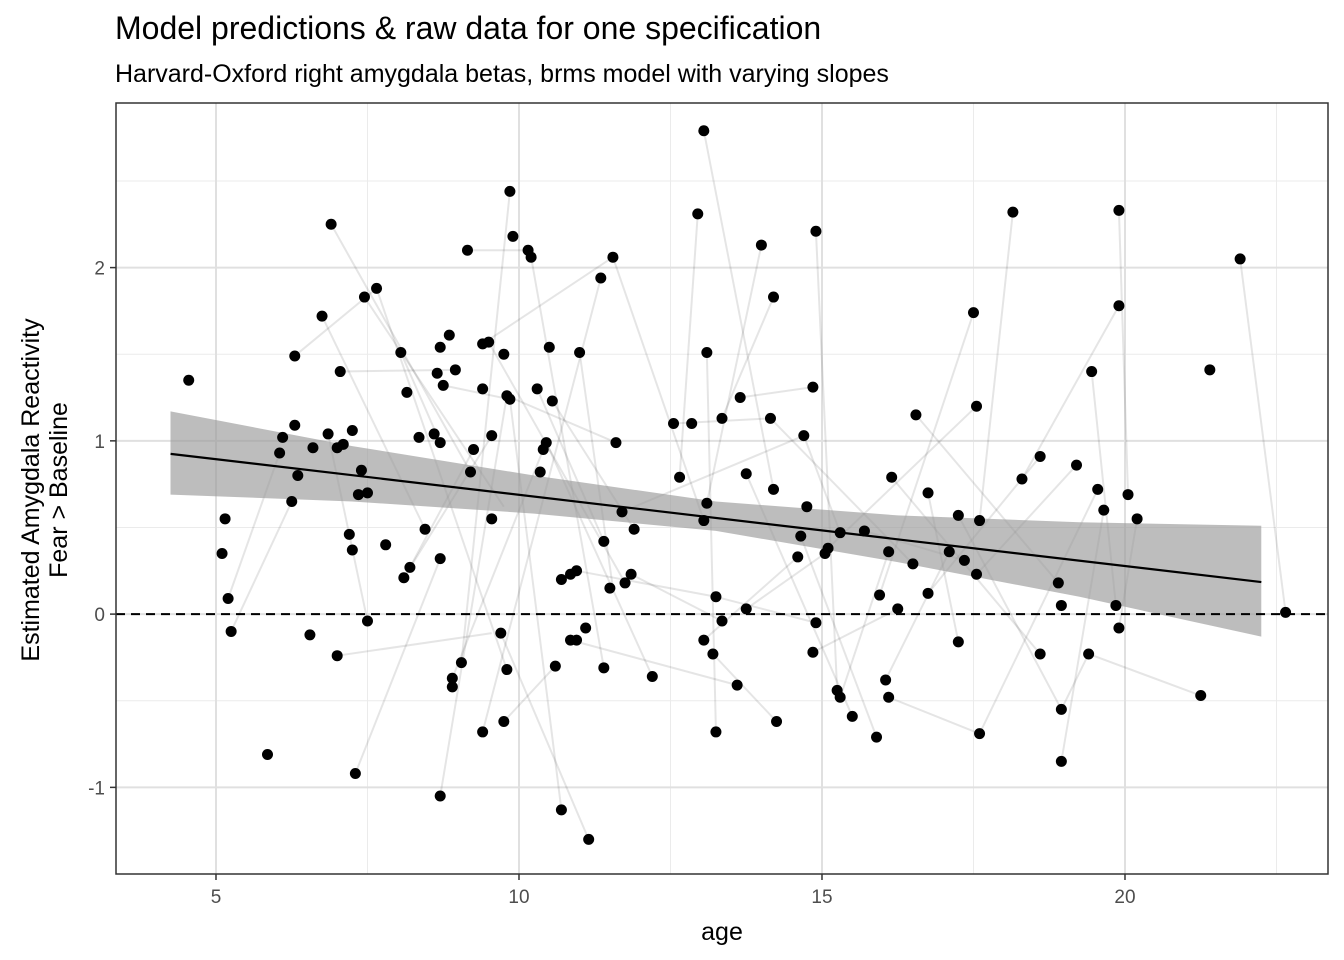 This screenshot has height=960, width=1344. Describe the element at coordinates (99, 615) in the screenshot. I see `y-tick-label: 0` at that location.